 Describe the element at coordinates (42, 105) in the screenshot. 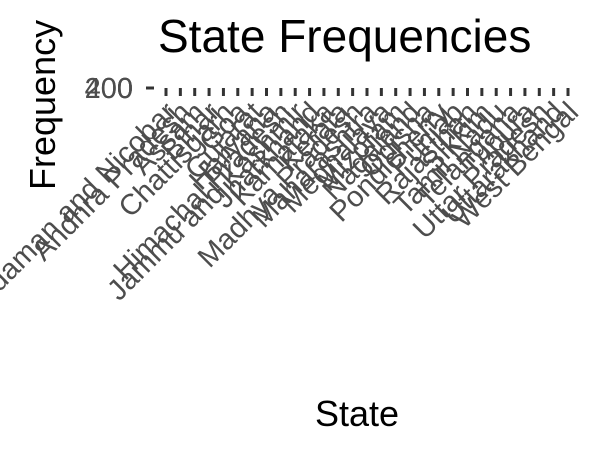

I see `y-axis-title: Frequency` at that location.